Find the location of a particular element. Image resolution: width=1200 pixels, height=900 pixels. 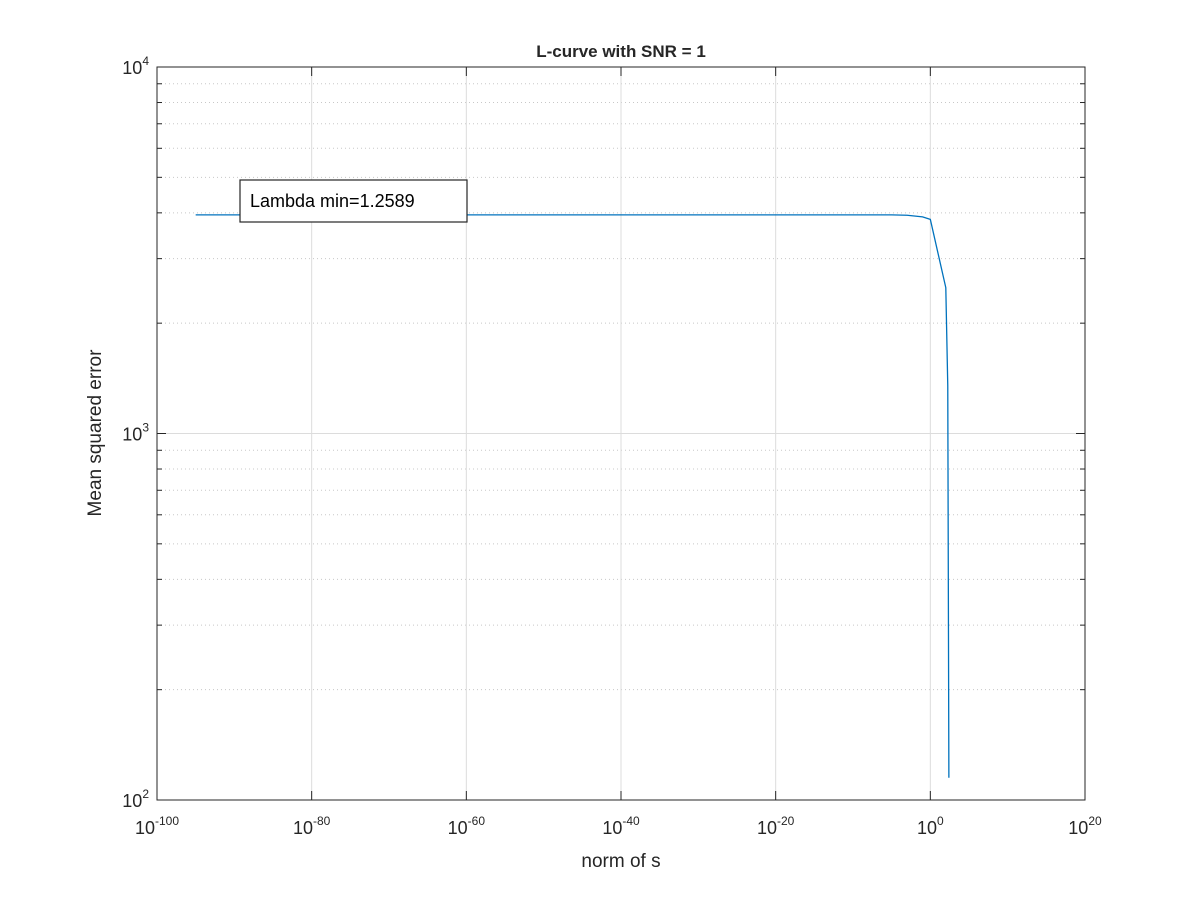

x-axis-label: norm of s is located at coordinates (620, 861).